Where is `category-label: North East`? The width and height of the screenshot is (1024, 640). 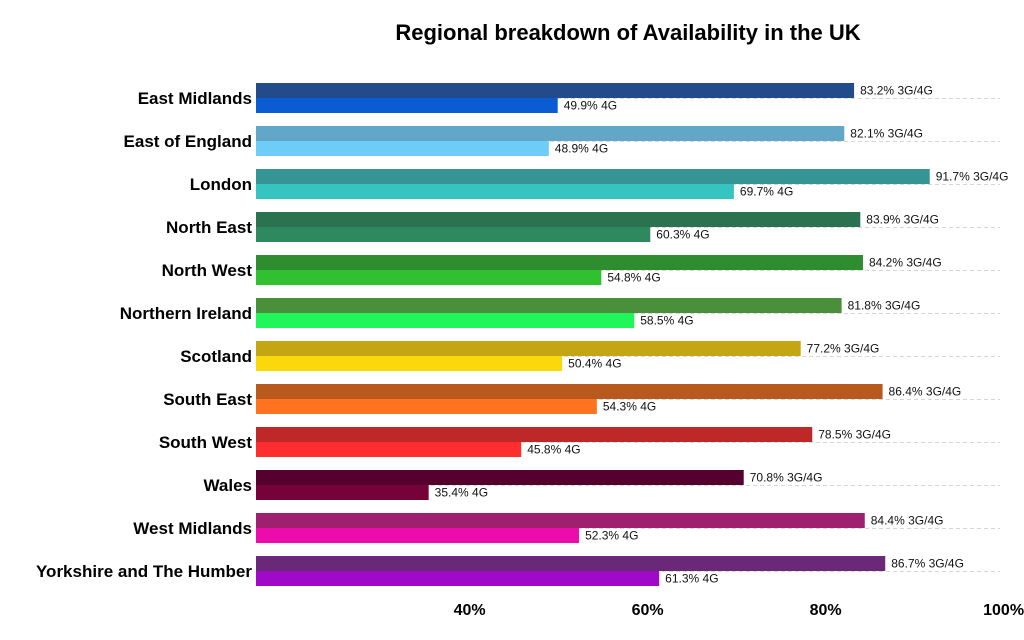 category-label: North East is located at coordinates (209, 227).